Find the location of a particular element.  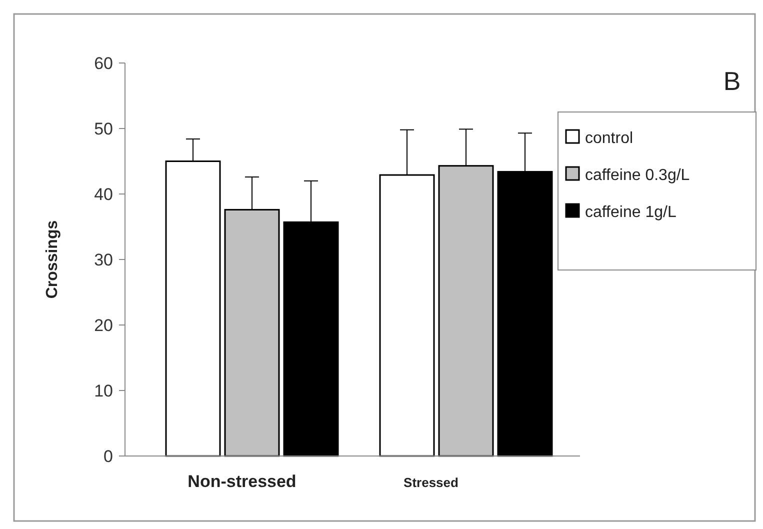

y-tick-label: 0 is located at coordinates (108, 456).